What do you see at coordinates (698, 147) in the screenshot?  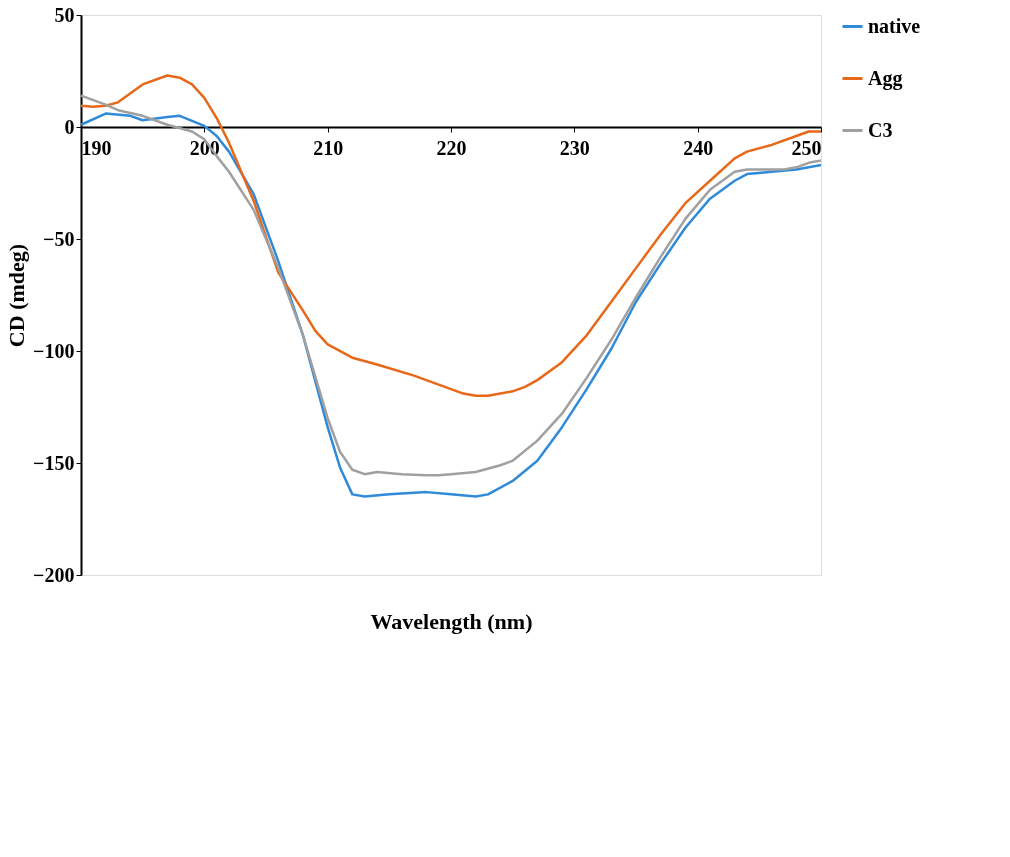 I see `x-tick-label: 240` at bounding box center [698, 147].